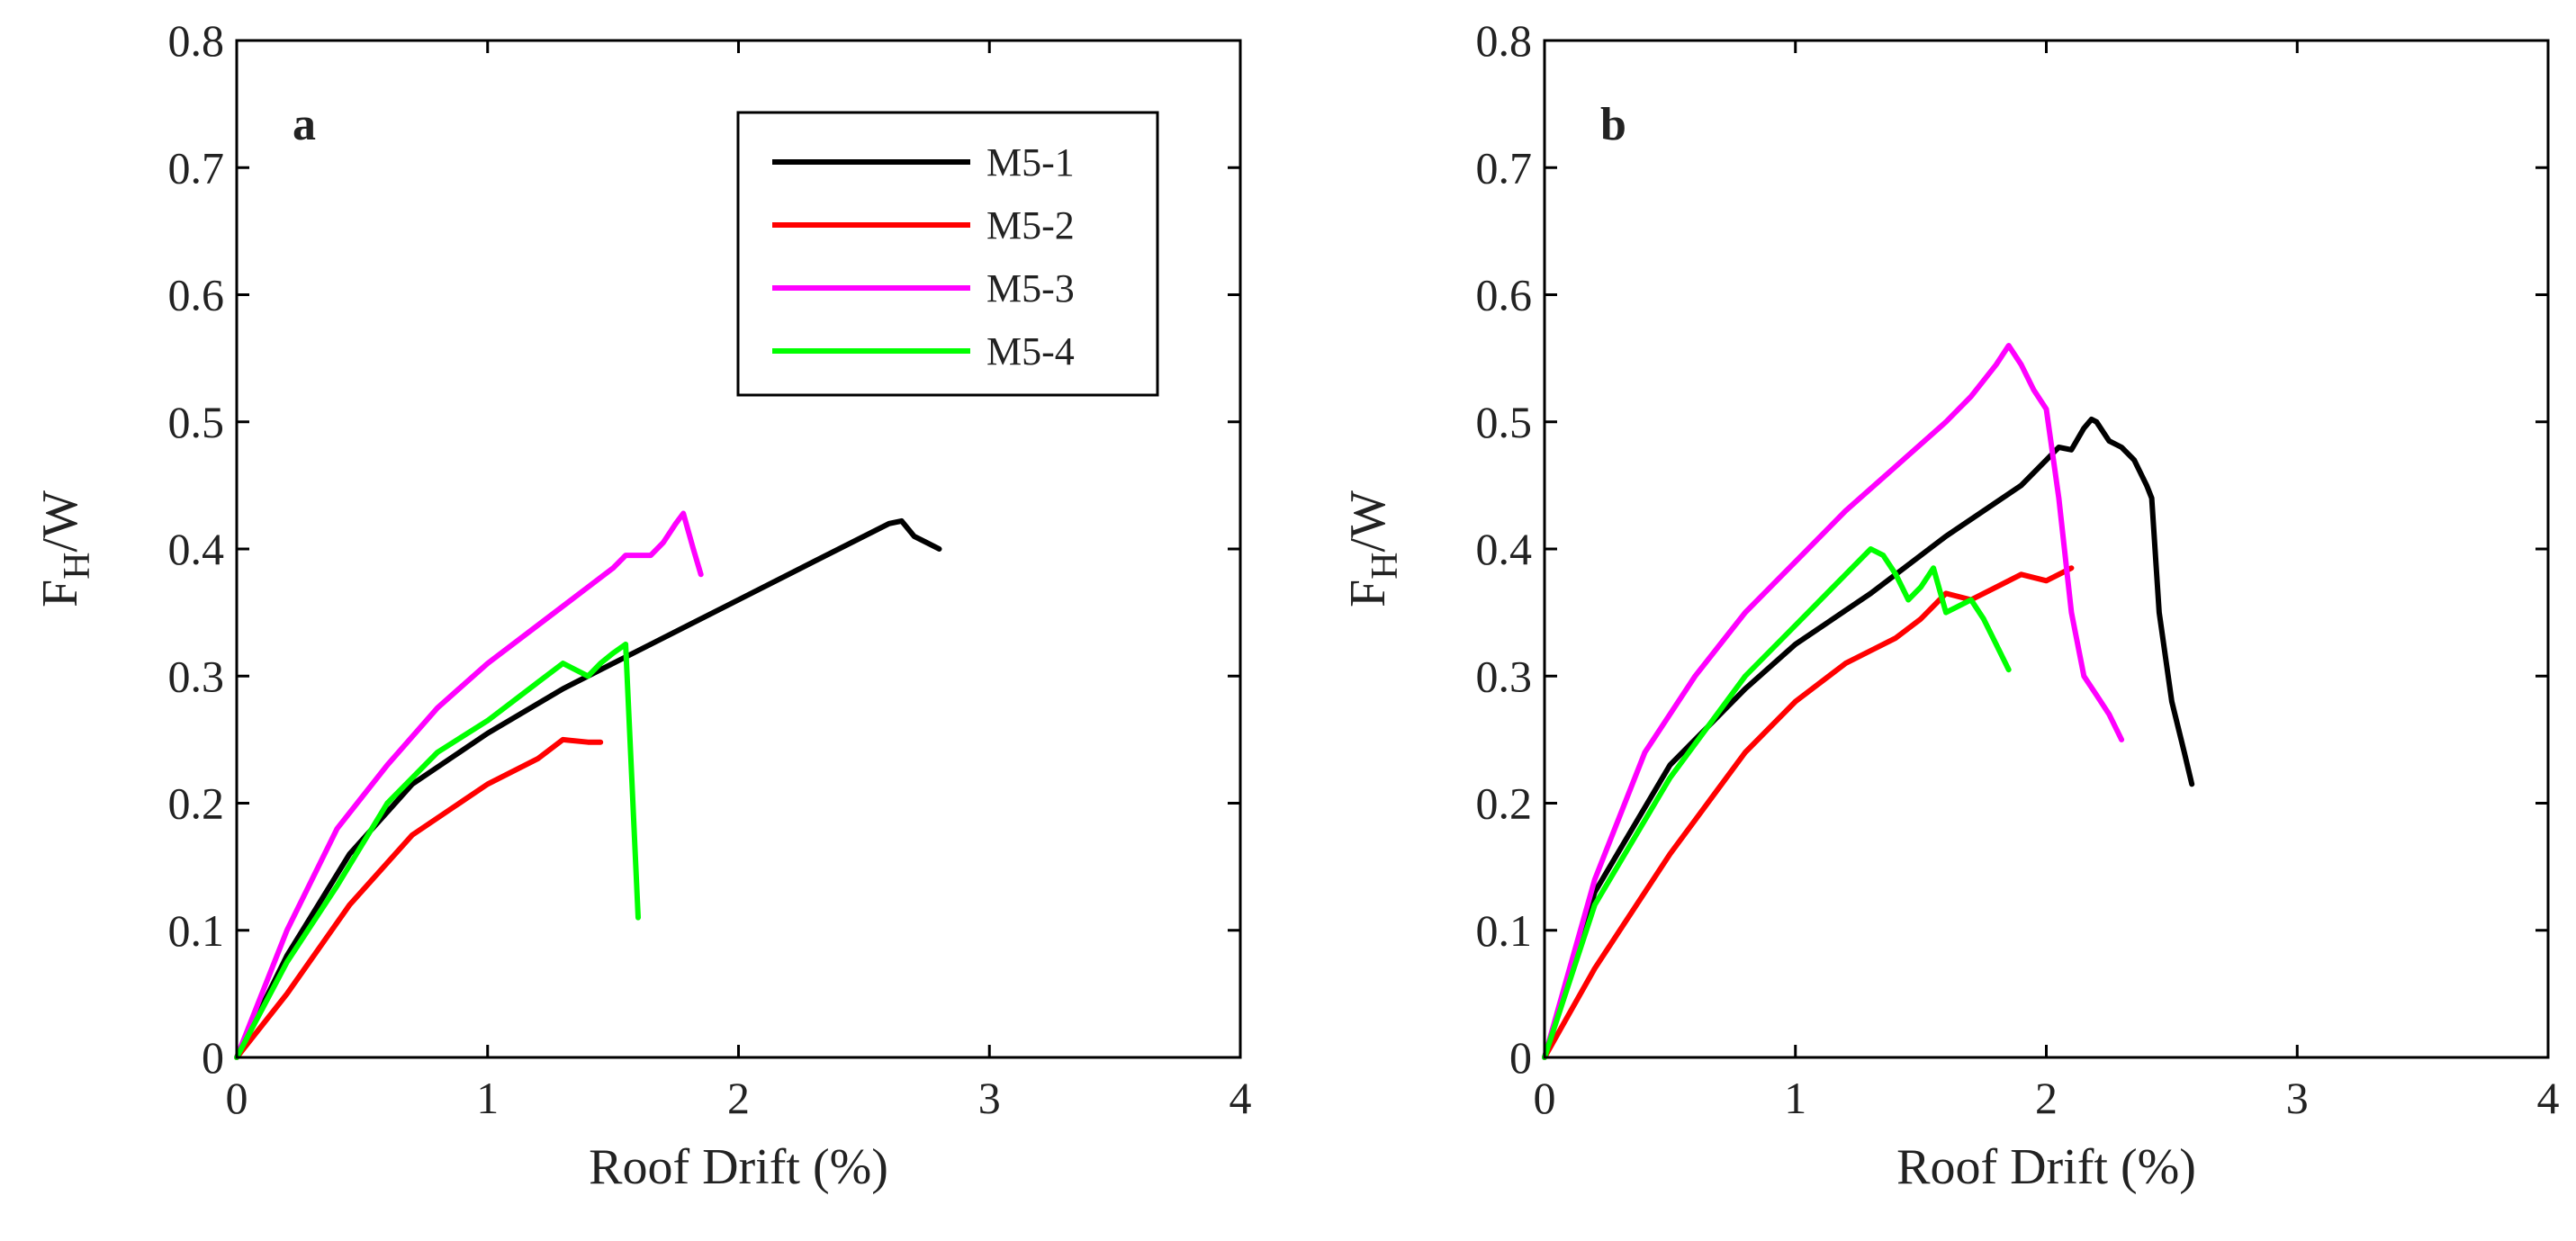 The height and width of the screenshot is (1241, 2576). What do you see at coordinates (1030, 288) in the screenshot?
I see `legend-label-m5-3: M5-3` at bounding box center [1030, 288].